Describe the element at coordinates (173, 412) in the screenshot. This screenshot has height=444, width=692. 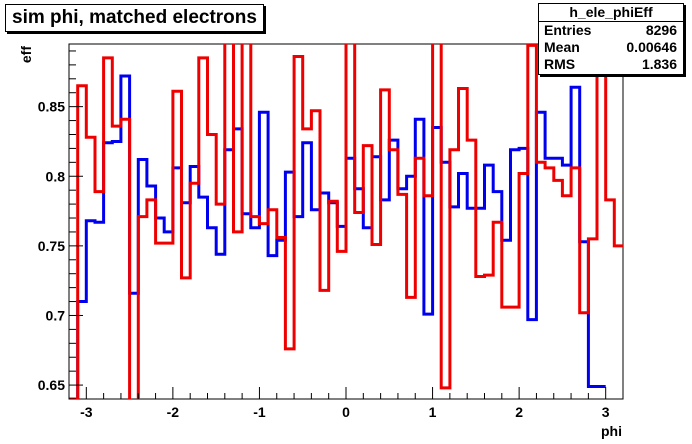
I see `x-tick-label: -2` at that location.